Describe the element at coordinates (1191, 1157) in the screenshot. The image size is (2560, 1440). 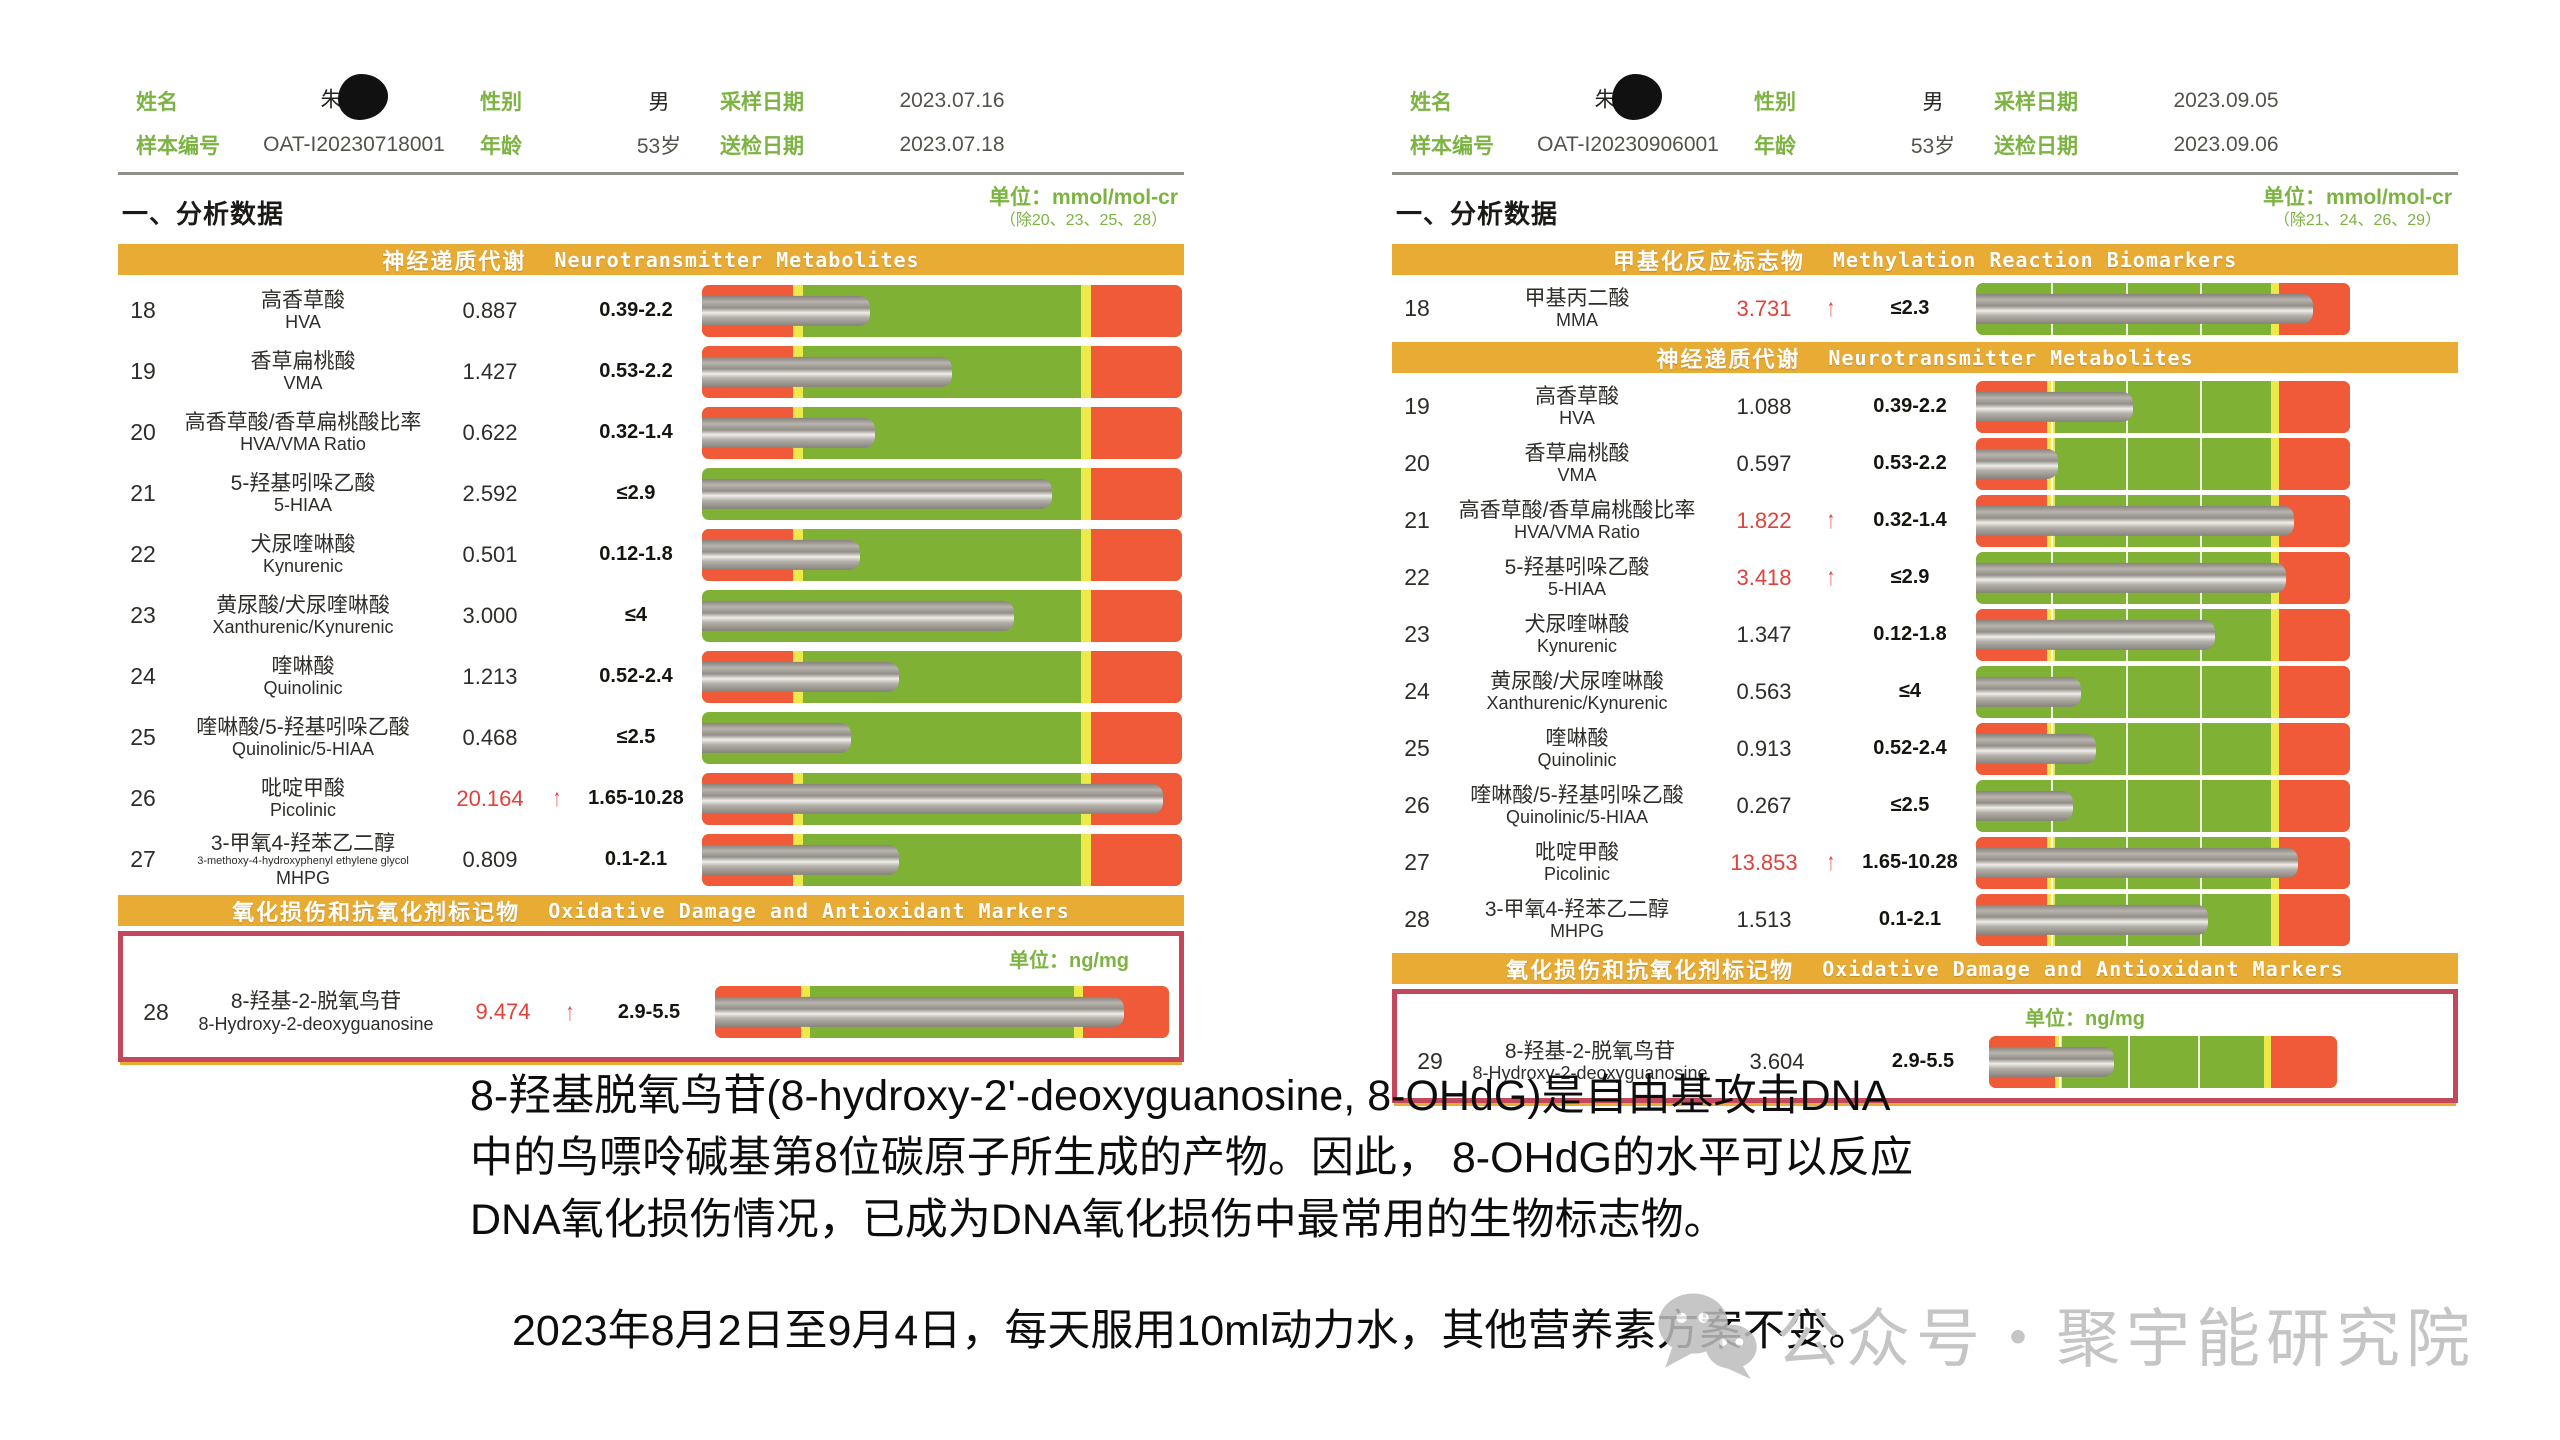
I see `footer-p1-line2: 中的鸟嘌呤碱基第8位碳原子所生成的产物。因此， 8-OHdG的水平可以反应` at that location.